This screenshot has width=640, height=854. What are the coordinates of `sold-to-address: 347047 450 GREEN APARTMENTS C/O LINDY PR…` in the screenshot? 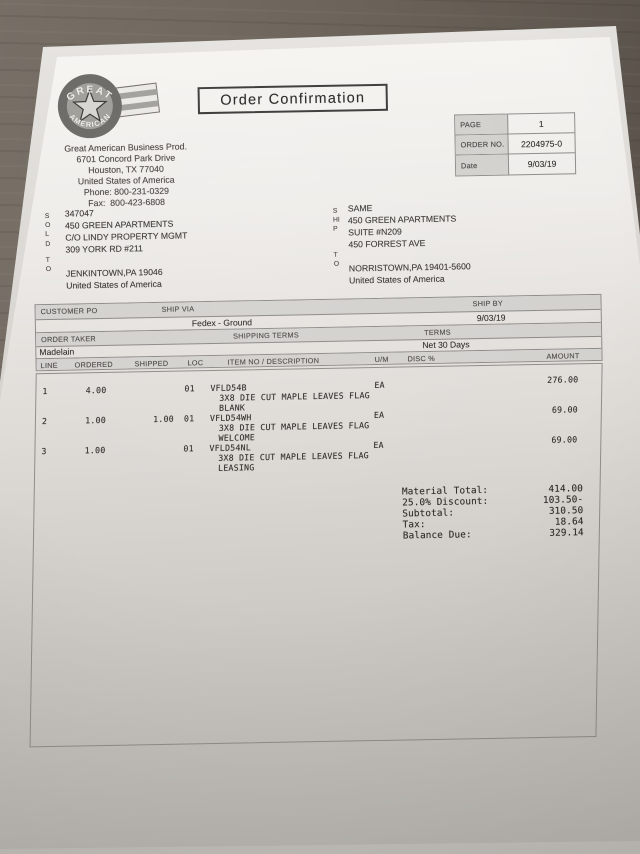 It's located at (127, 248).